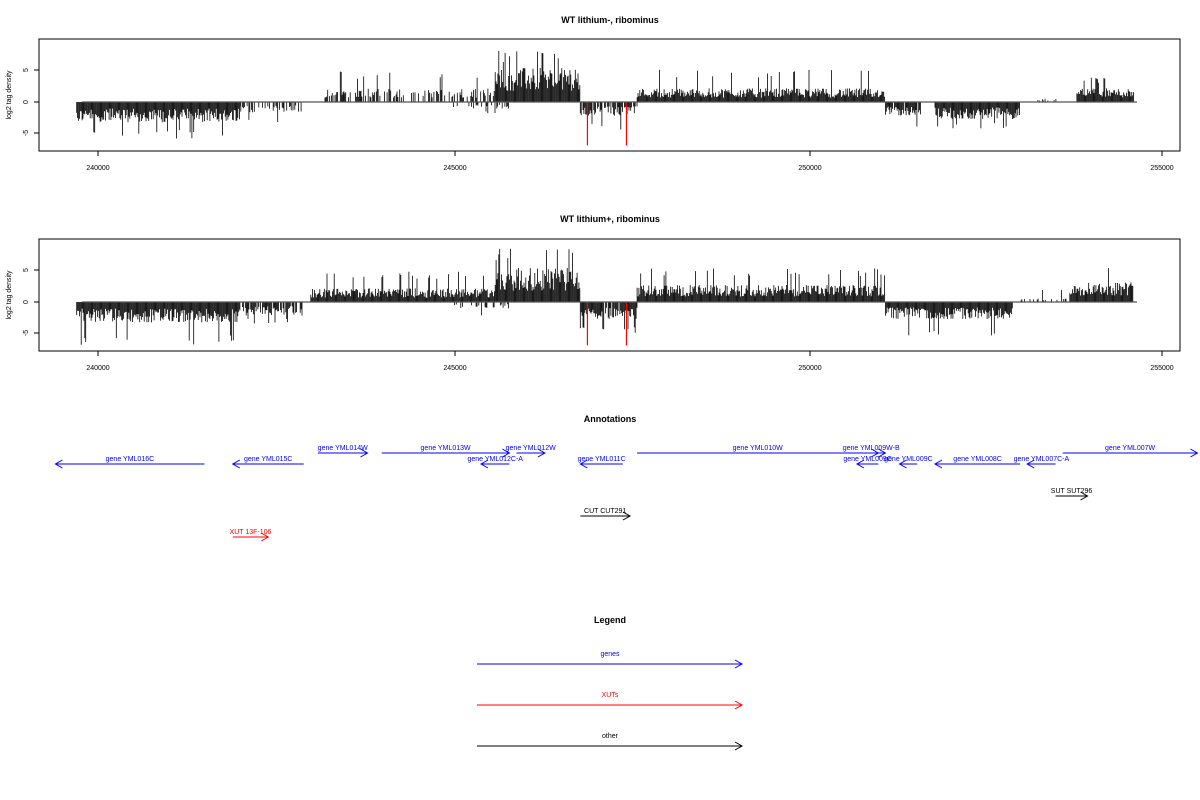 This screenshot has height=800, width=1200. What do you see at coordinates (758, 448) in the screenshot?
I see `feature-label: gene YML010W` at bounding box center [758, 448].